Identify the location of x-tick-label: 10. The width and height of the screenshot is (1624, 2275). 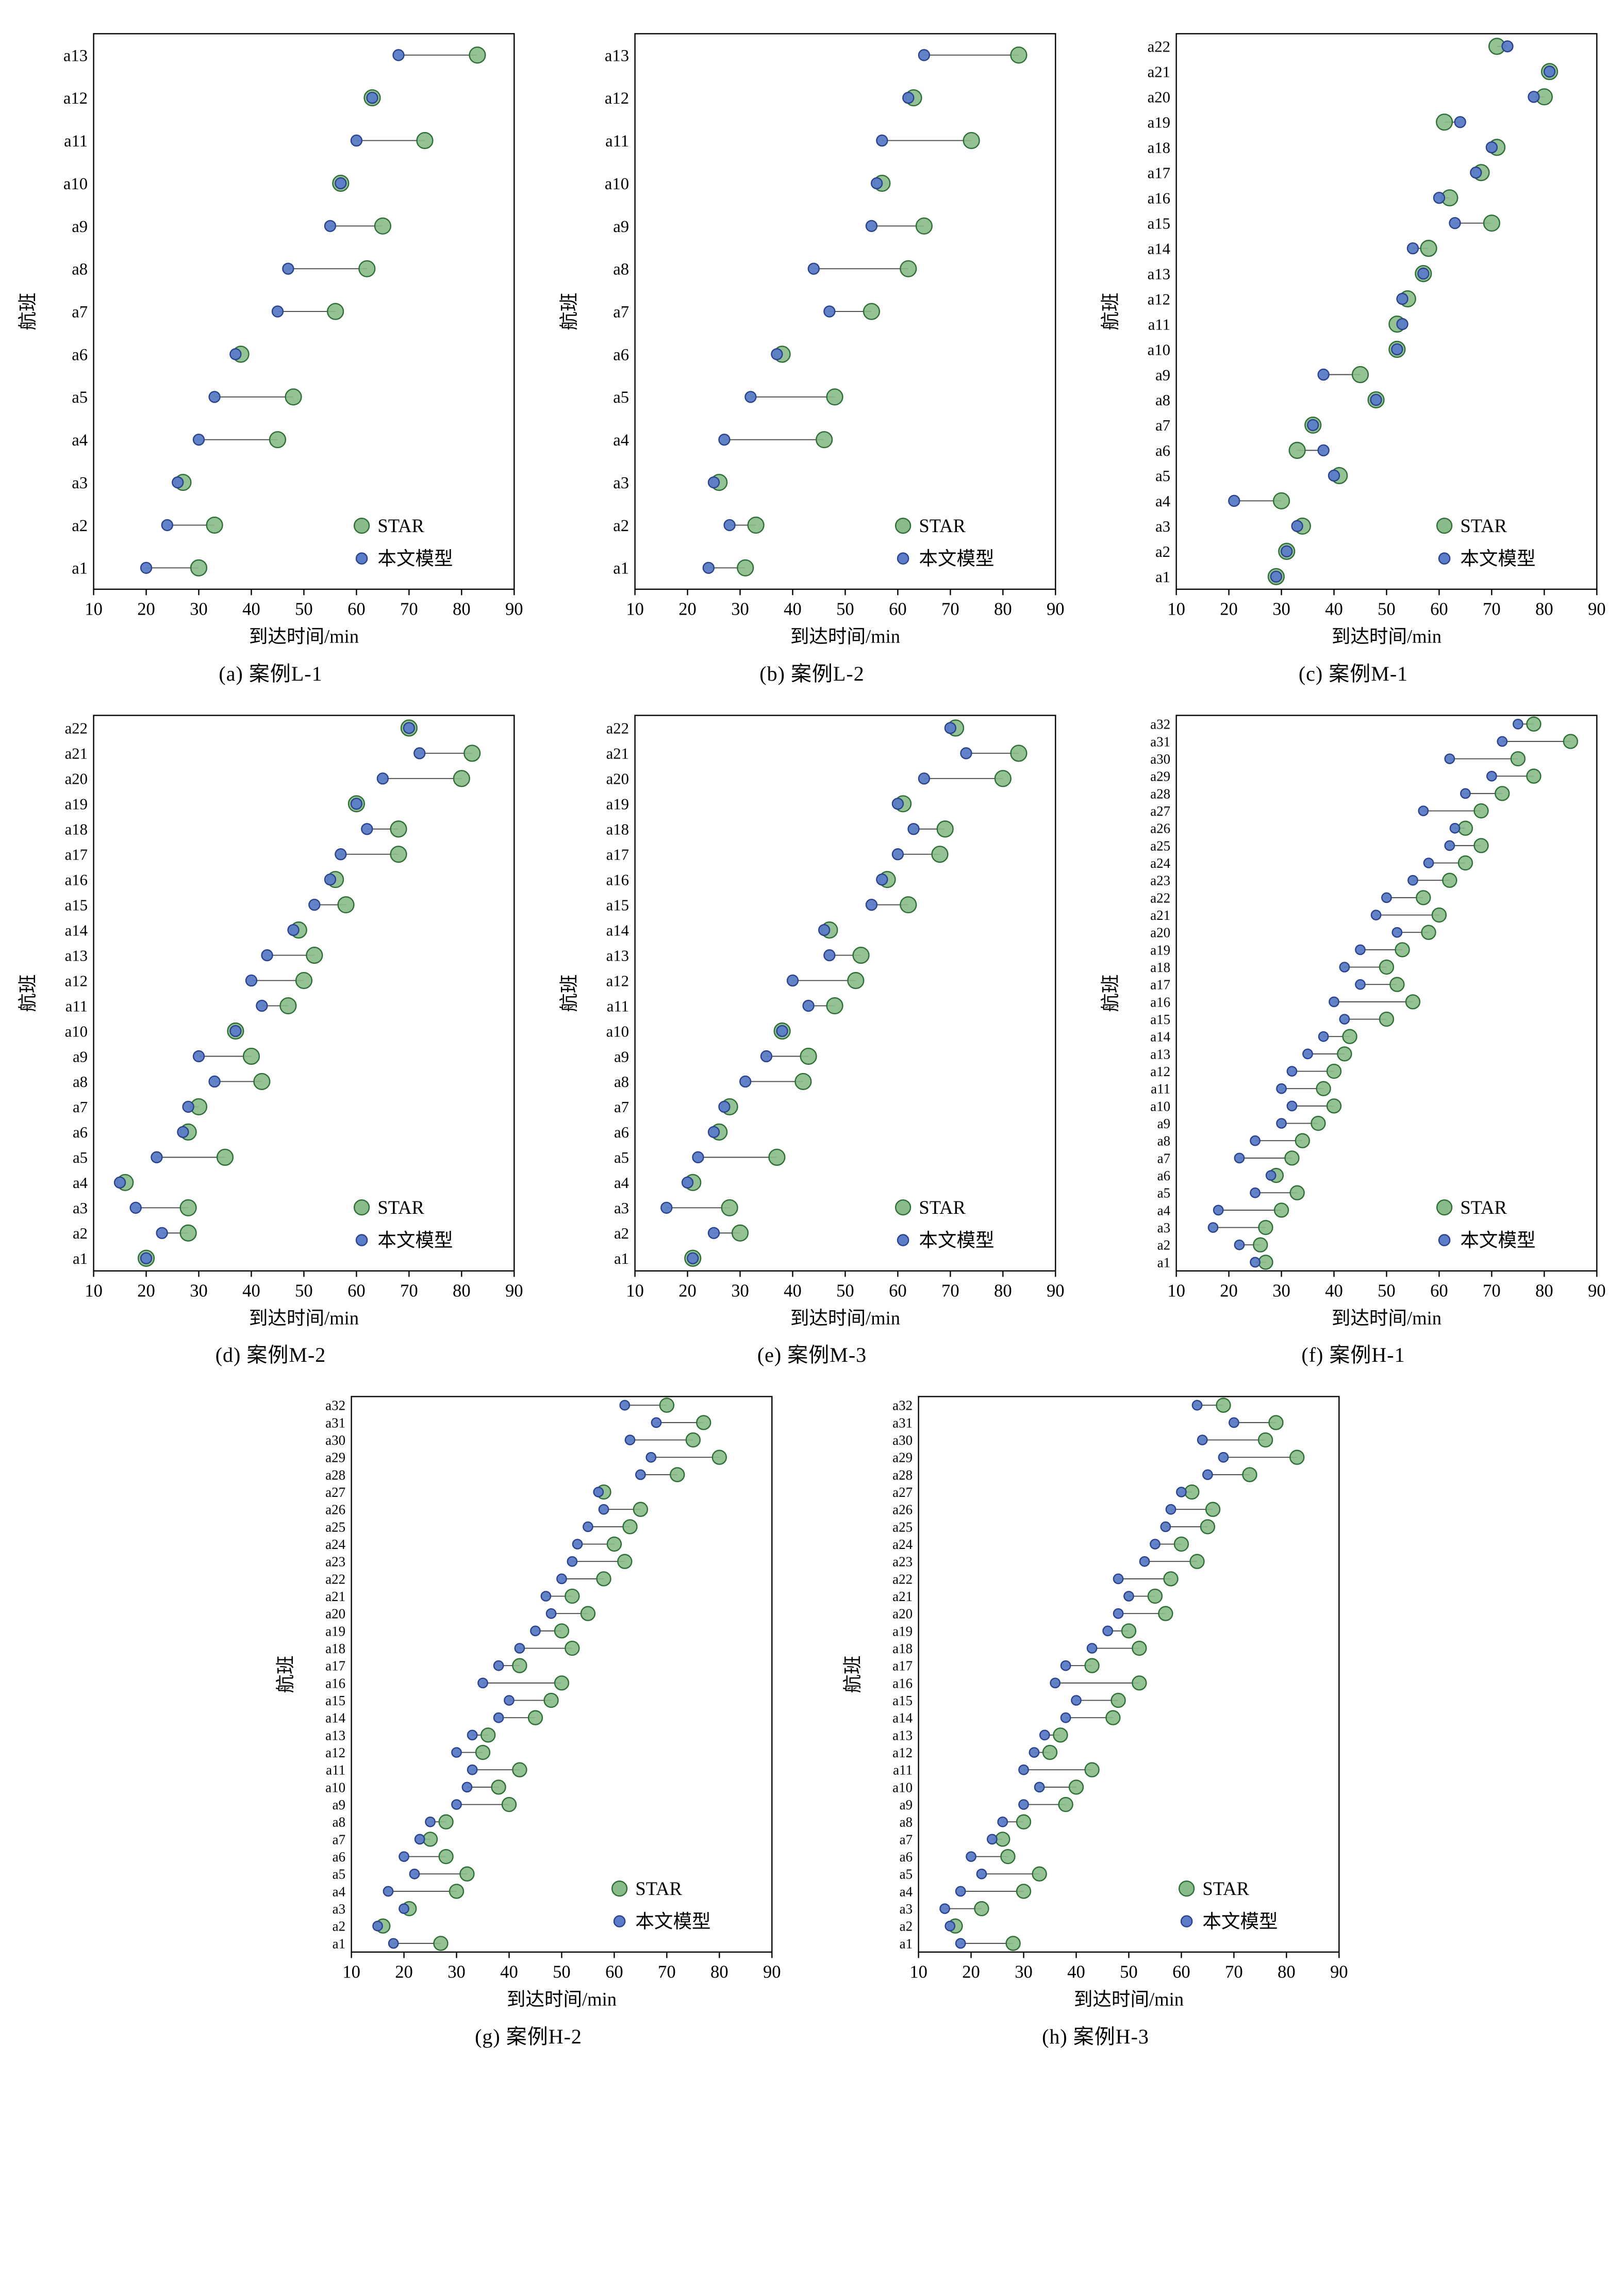
(94, 1291).